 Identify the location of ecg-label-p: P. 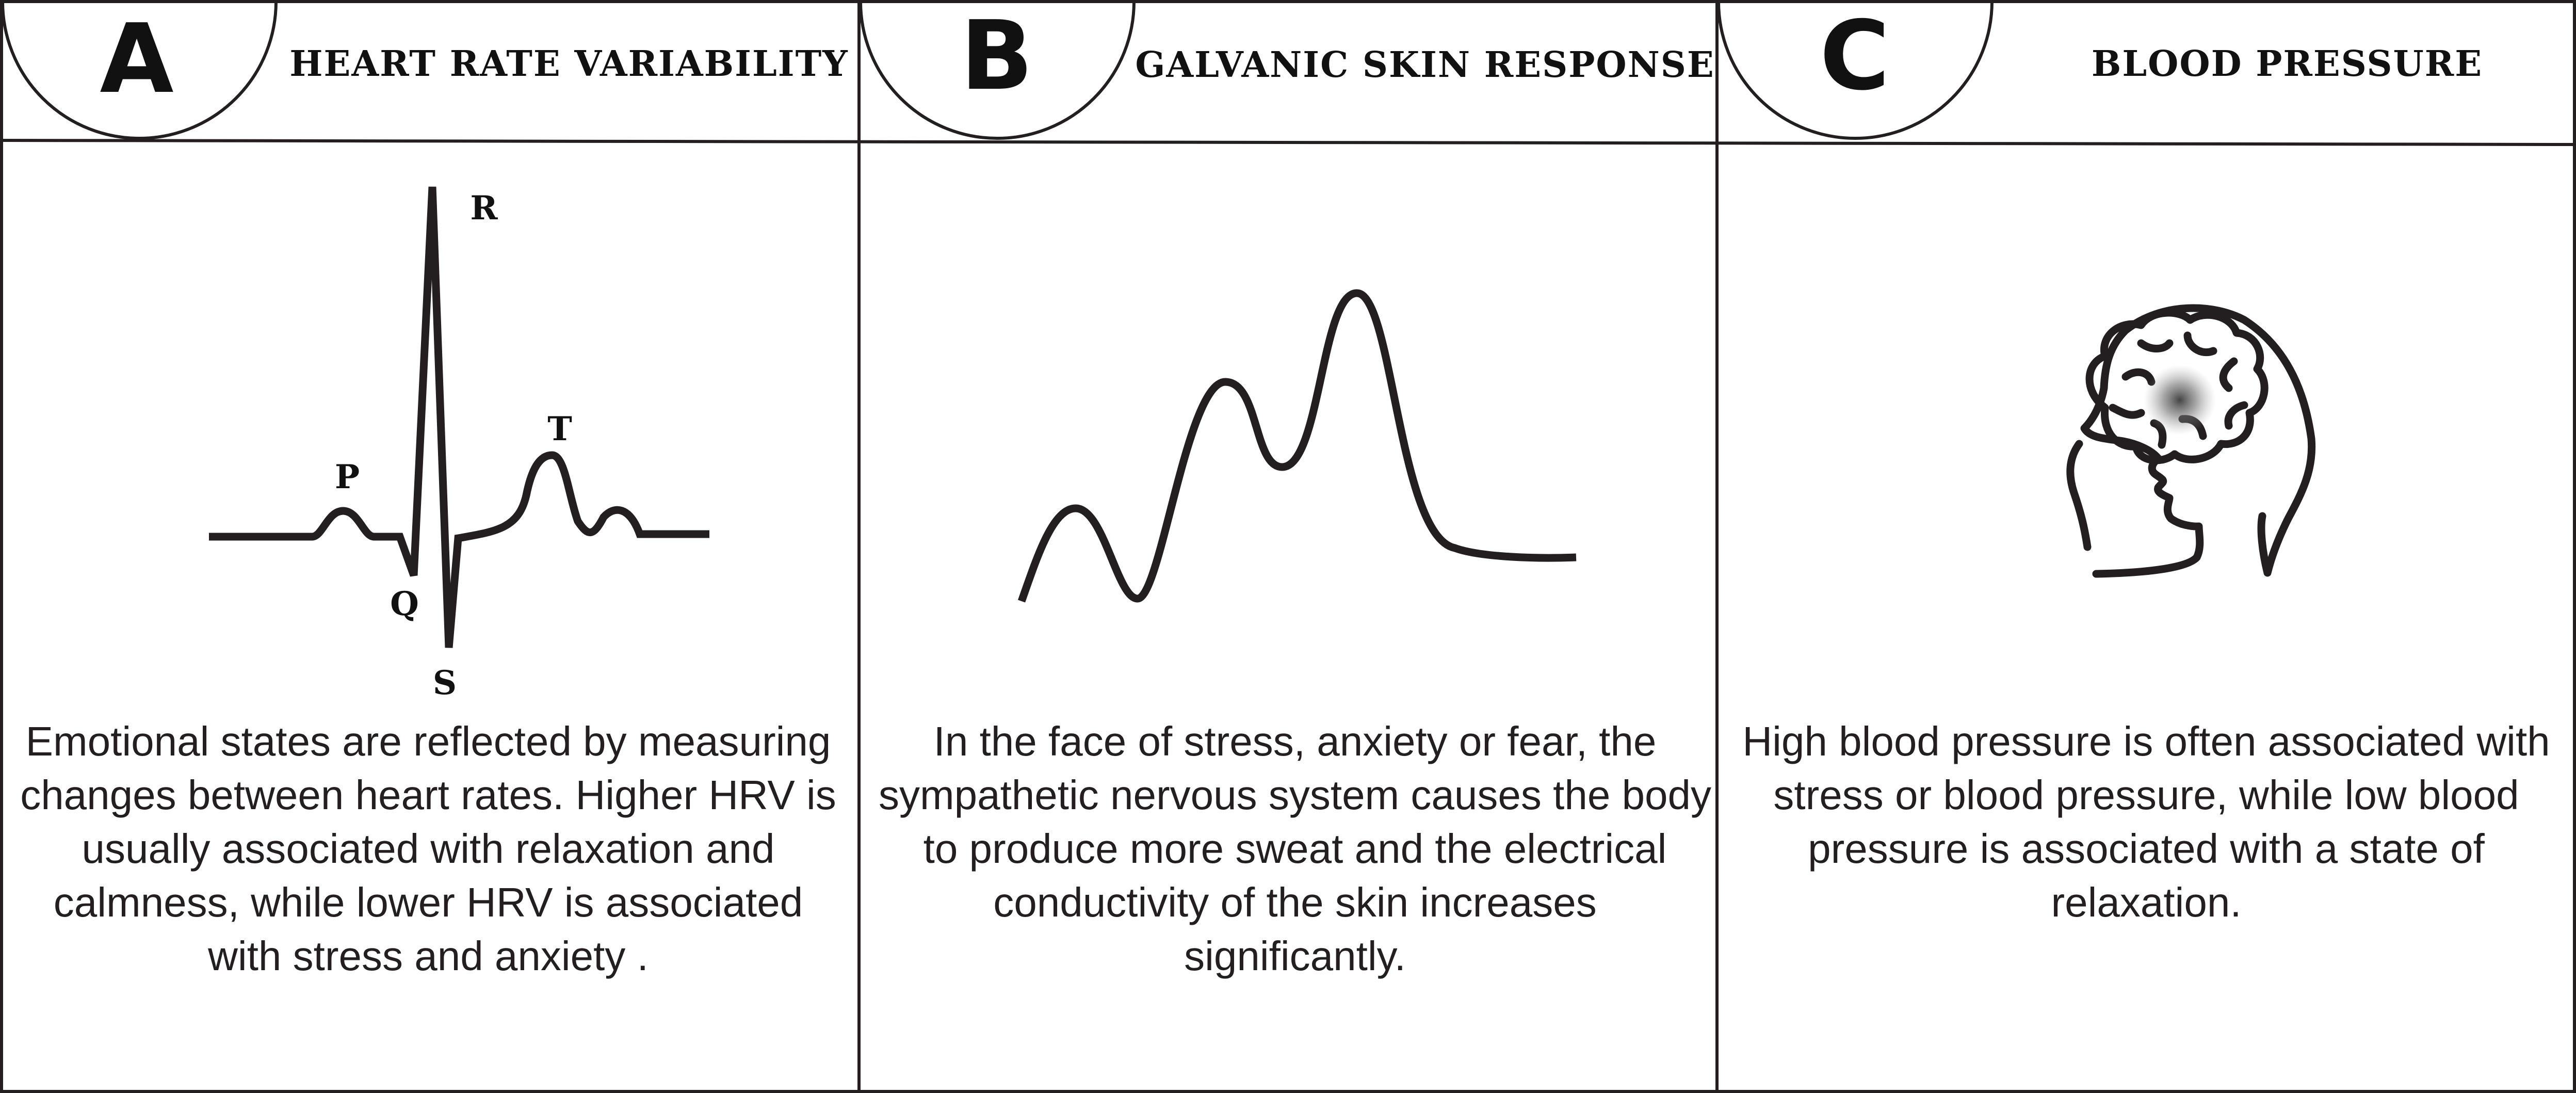
(347, 477).